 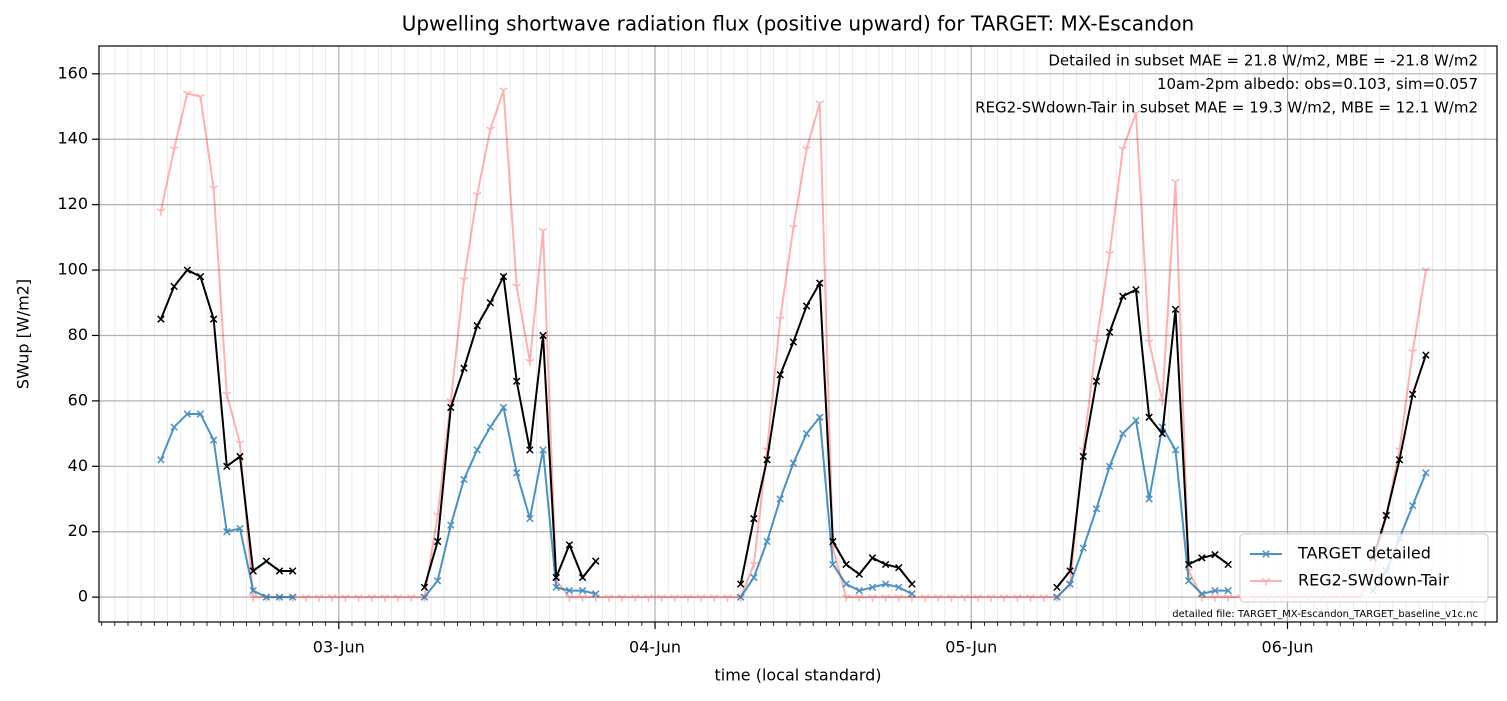 What do you see at coordinates (797, 675) in the screenshot?
I see `x-axis-label: time (local standard)` at bounding box center [797, 675].